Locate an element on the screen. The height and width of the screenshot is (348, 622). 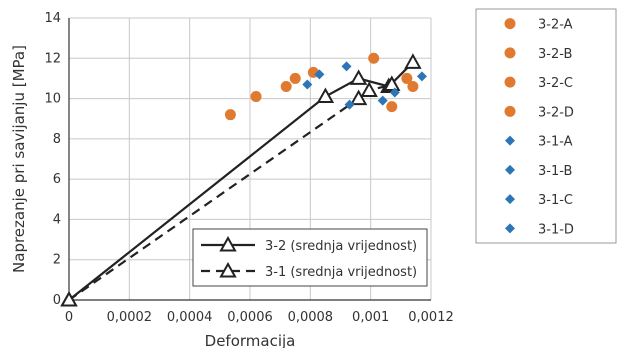
legend-marker-3-1-b is located at coordinates (510, 169).